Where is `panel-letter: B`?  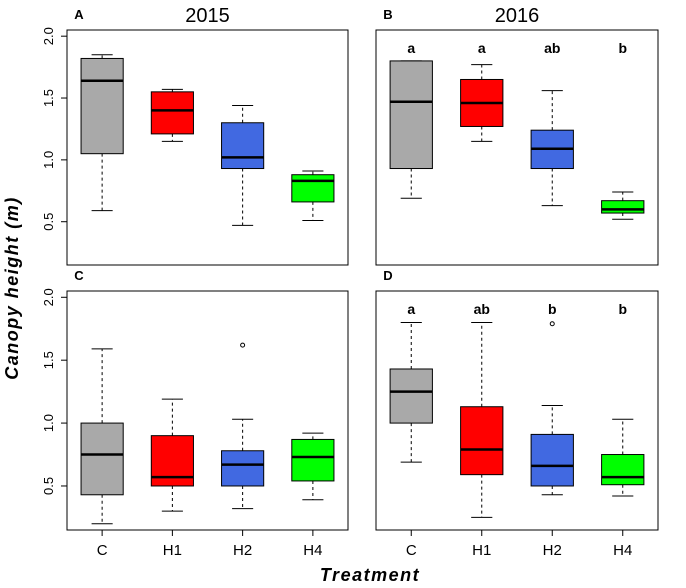
panel-letter: B is located at coordinates (387, 14).